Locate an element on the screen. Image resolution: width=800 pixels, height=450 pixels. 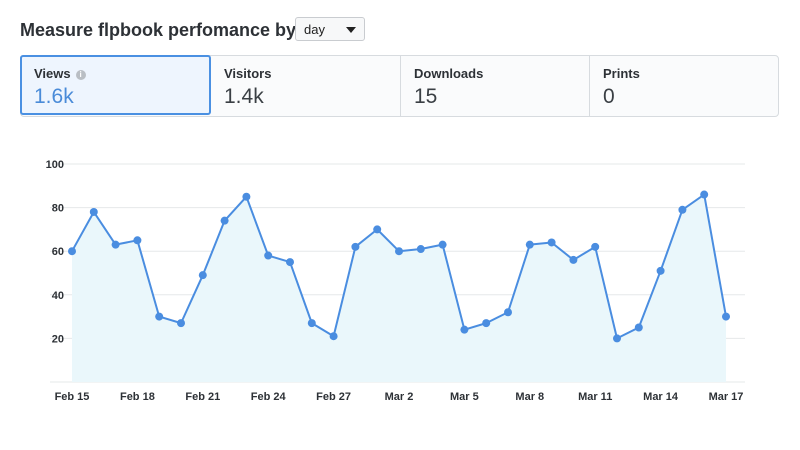
tab-views: Views i 1.6k is located at coordinates (115, 85).